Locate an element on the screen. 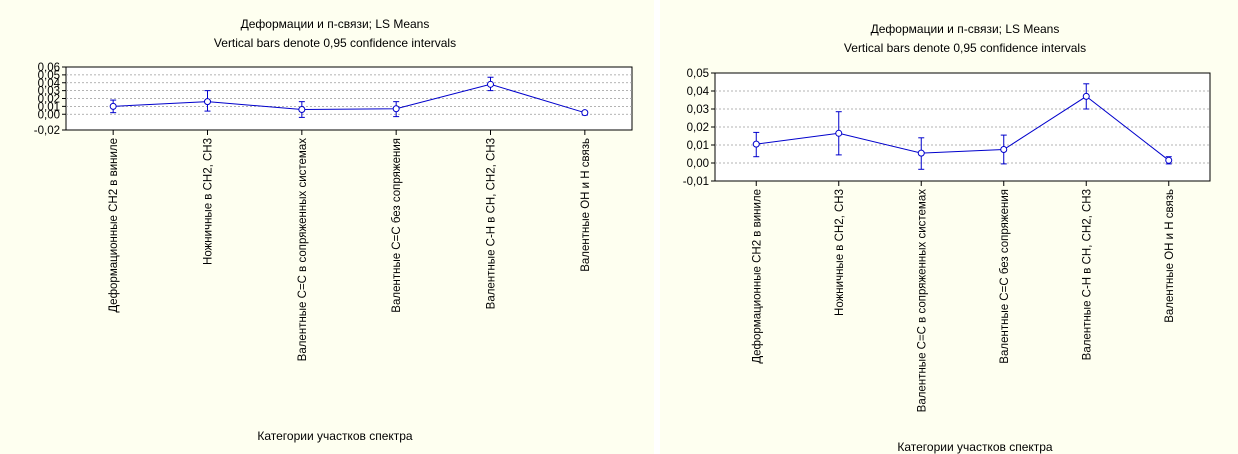 The width and height of the screenshot is (1238, 454). y-tick-label: 0,06 is located at coordinates (49, 68).